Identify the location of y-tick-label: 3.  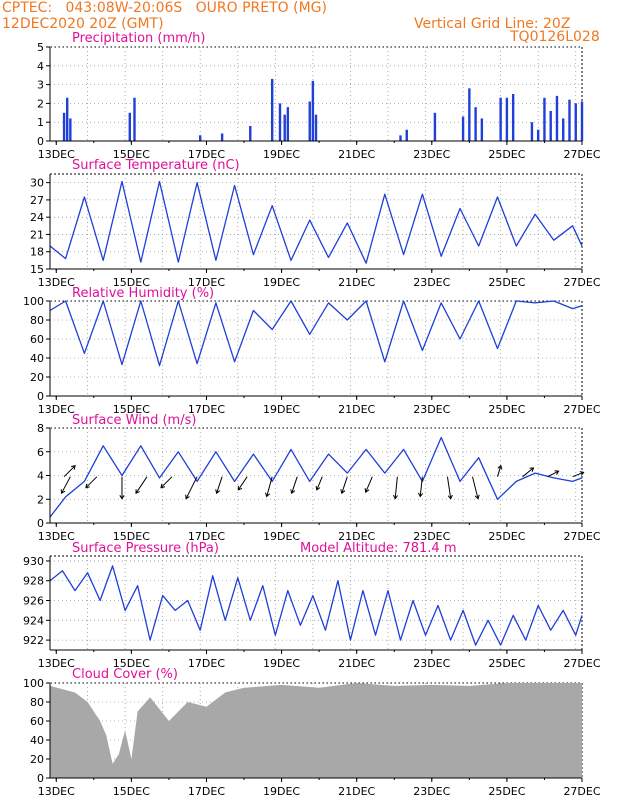
(40, 85).